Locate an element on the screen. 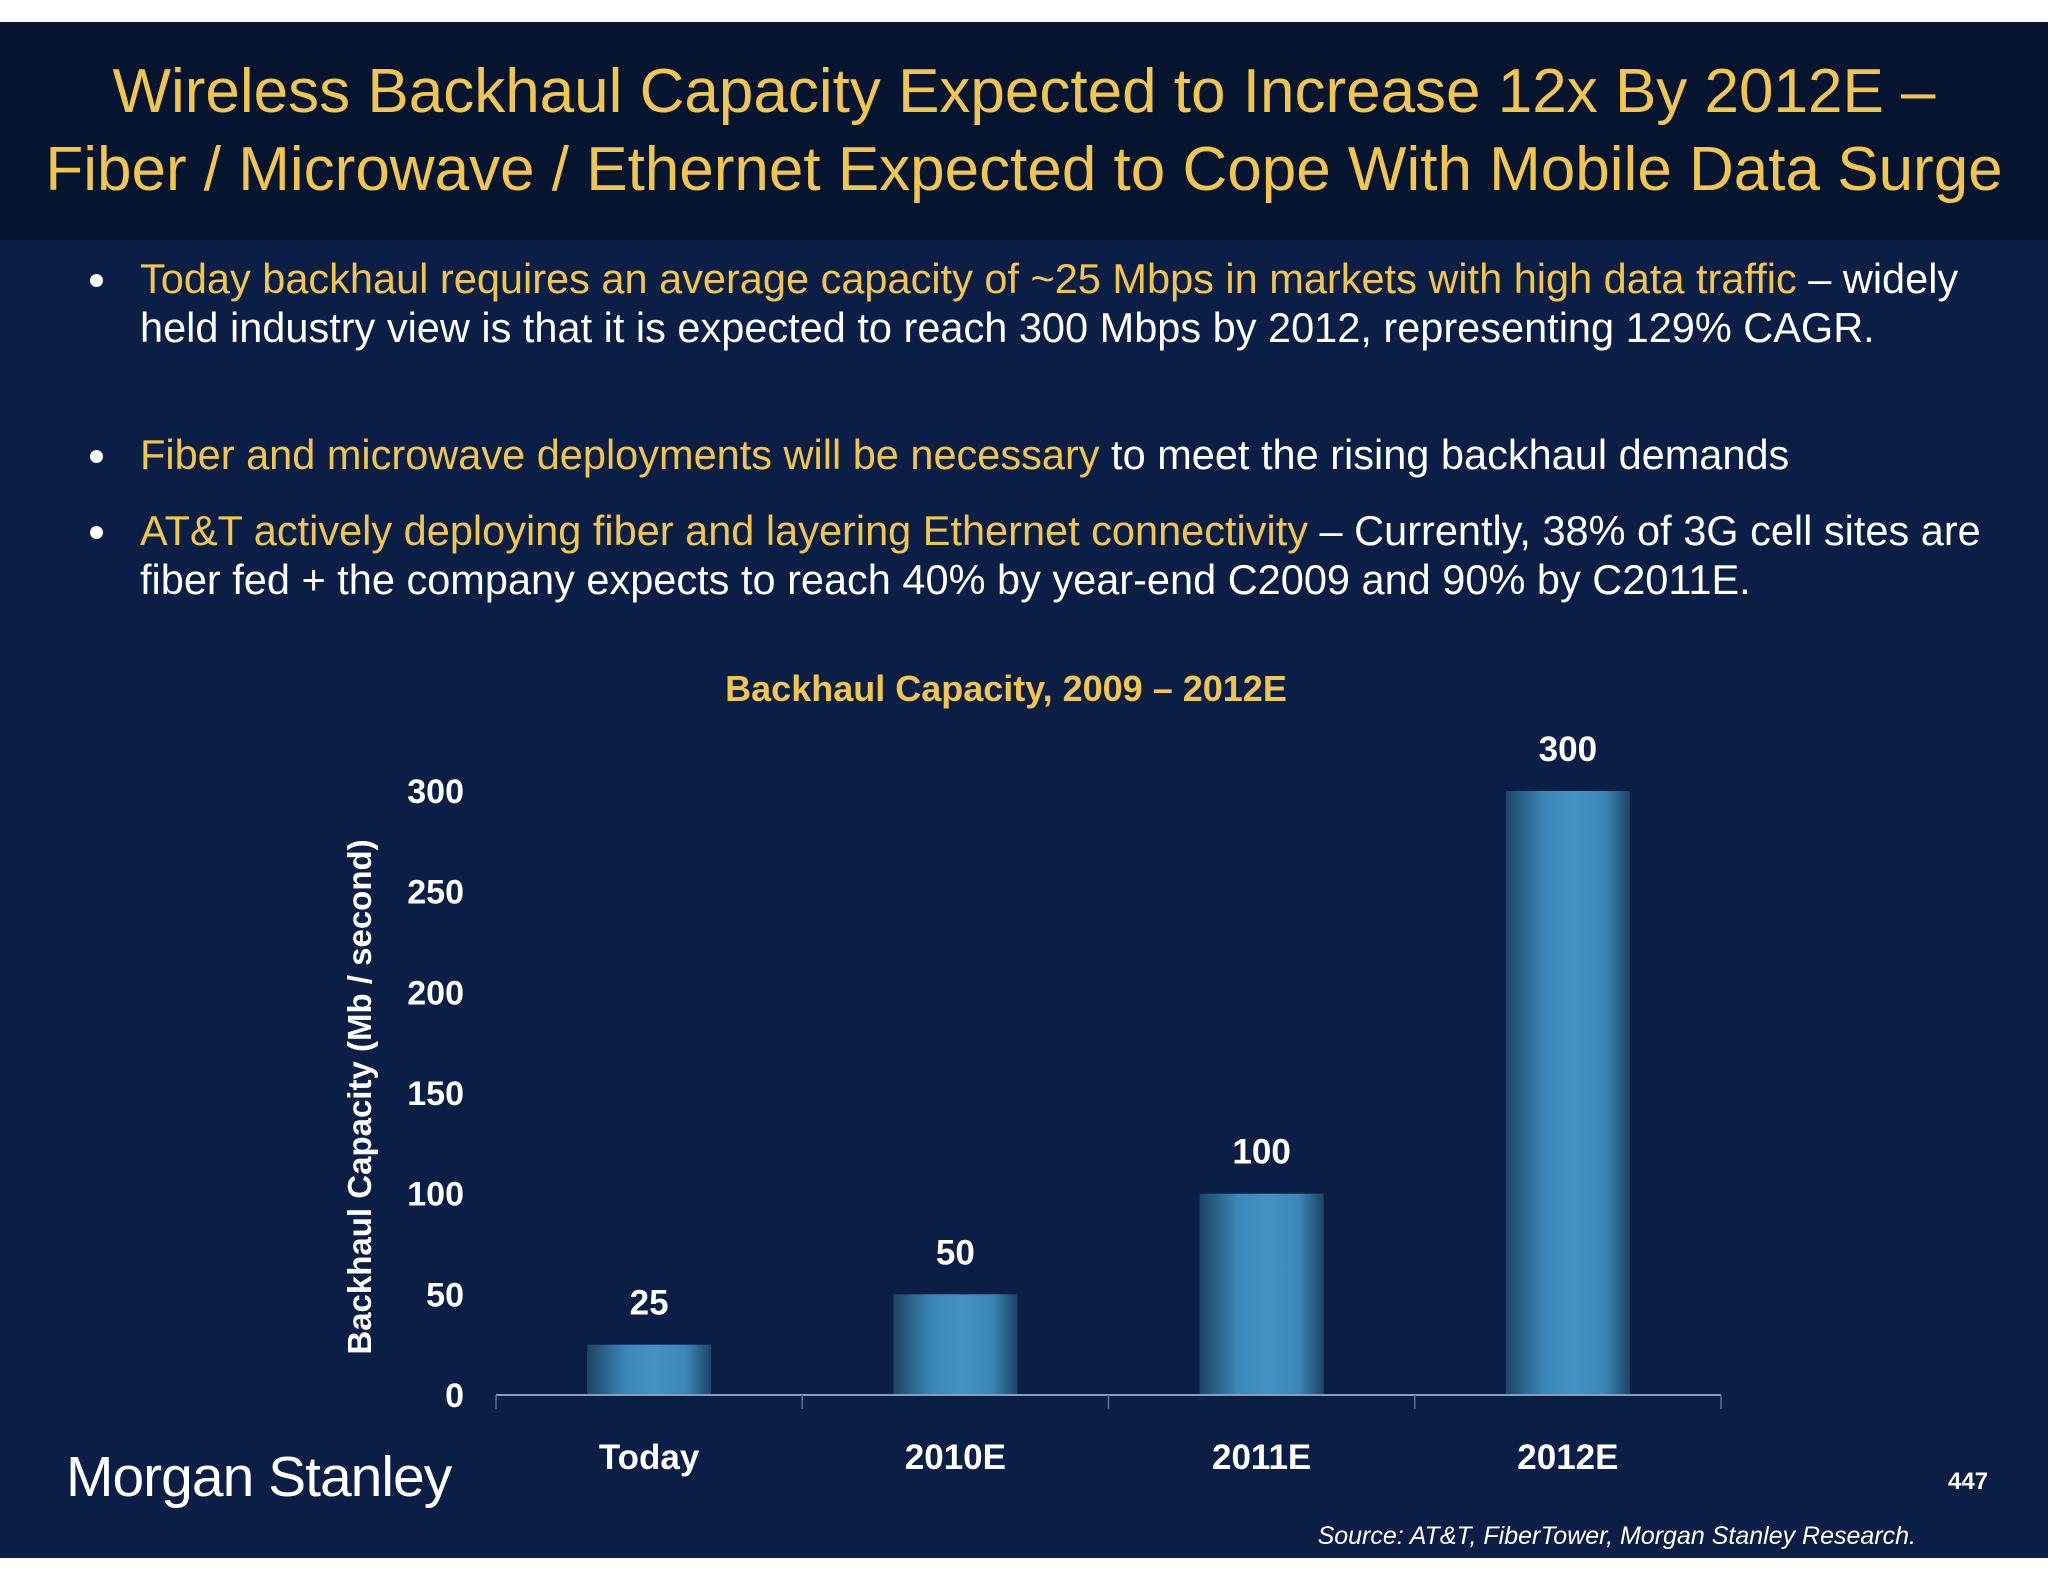  x-tick-label: Today is located at coordinates (649, 1457).